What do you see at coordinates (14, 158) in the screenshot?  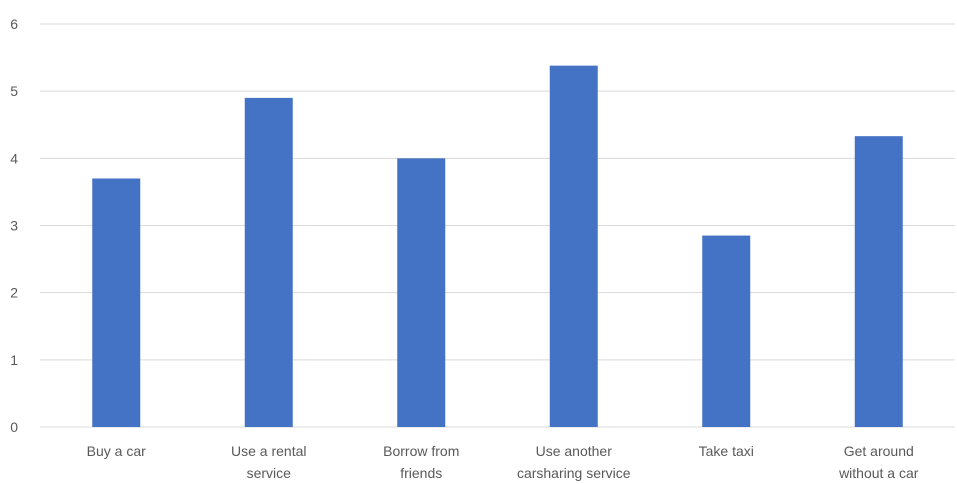 I see `y-tick-label: 4` at bounding box center [14, 158].